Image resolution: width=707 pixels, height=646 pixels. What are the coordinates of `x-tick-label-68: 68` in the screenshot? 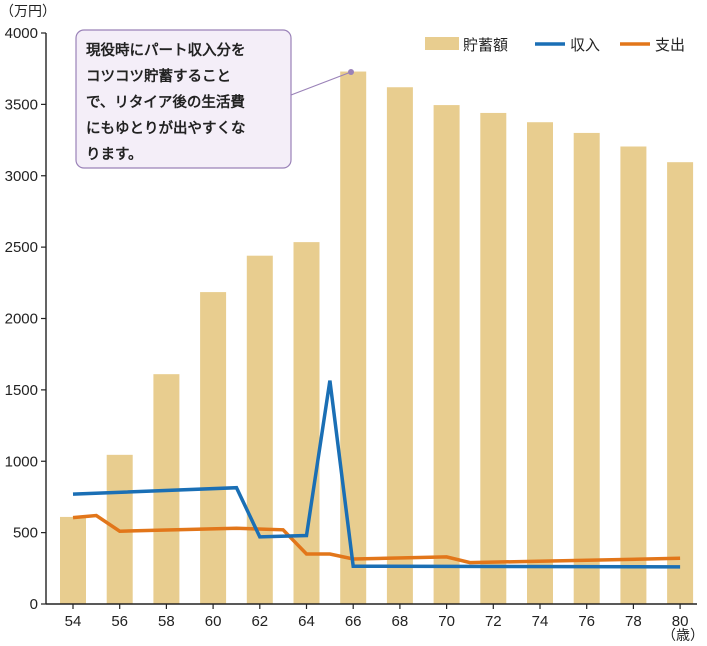 It's located at (400, 621).